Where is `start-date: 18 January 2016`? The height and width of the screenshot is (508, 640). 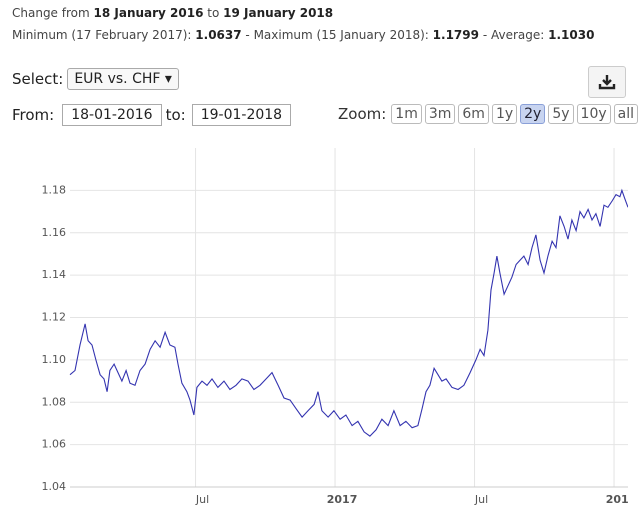 start-date: 18 January 2016 is located at coordinates (148, 13).